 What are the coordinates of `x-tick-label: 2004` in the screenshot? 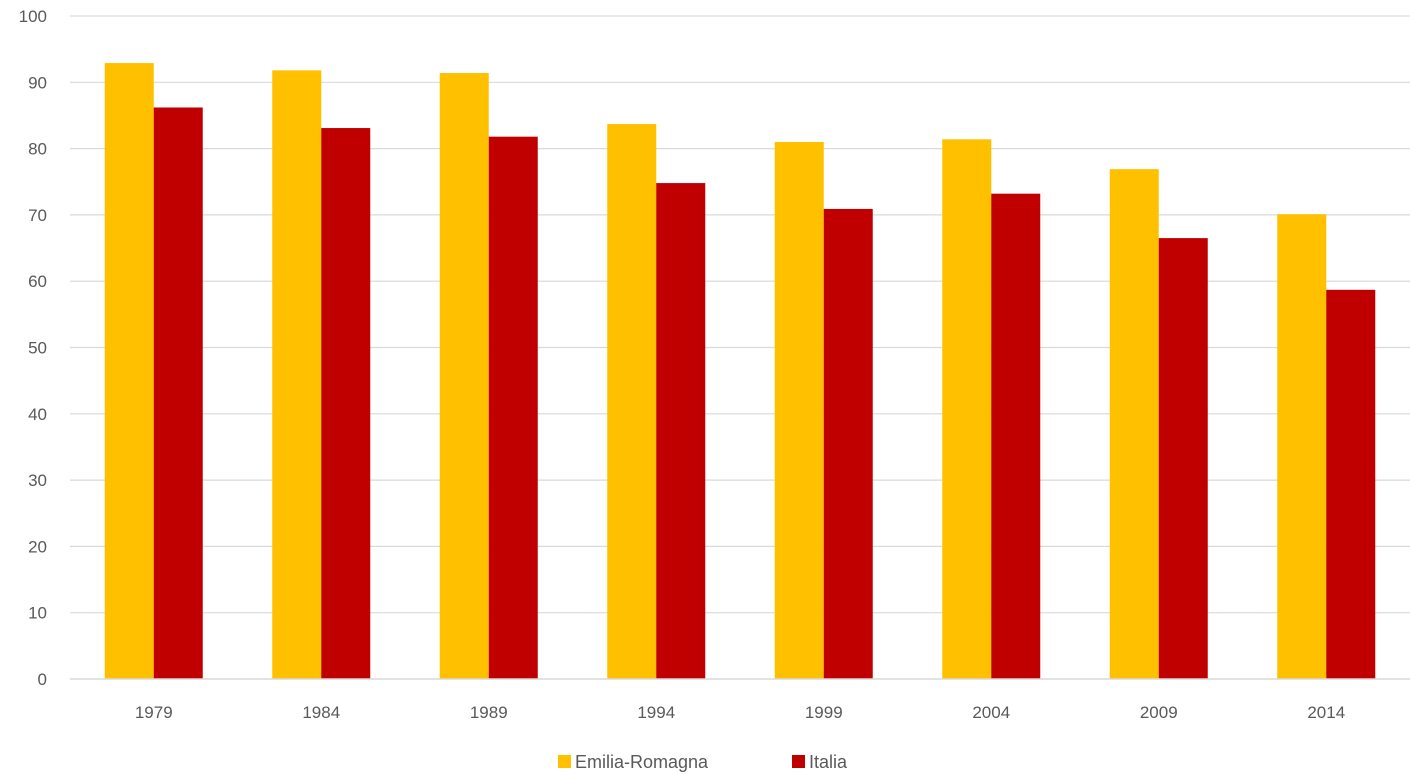 It's located at (991, 712).